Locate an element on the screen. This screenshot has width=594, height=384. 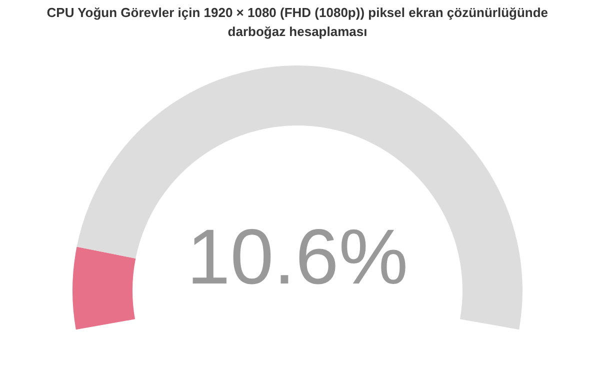
chart-title: CPU Yoğun Görevler için 1920 × 1080 (FHD (1080p)) piksel ekran çözünürlüğünde darboğaz hesaplaması is located at coordinates (297, 22).